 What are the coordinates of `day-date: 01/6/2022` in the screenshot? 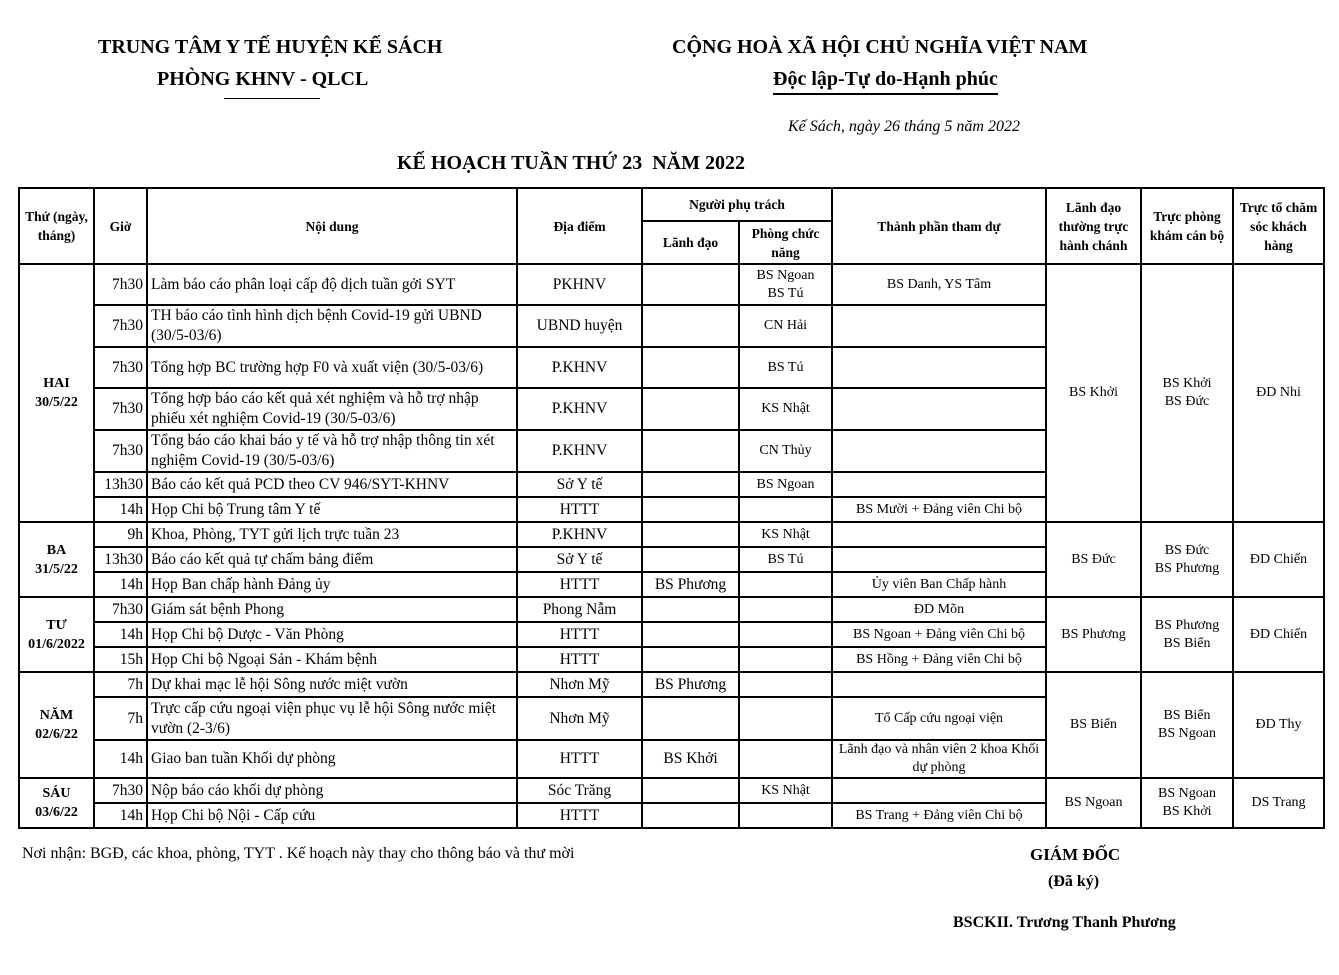 It's located at (56, 644).